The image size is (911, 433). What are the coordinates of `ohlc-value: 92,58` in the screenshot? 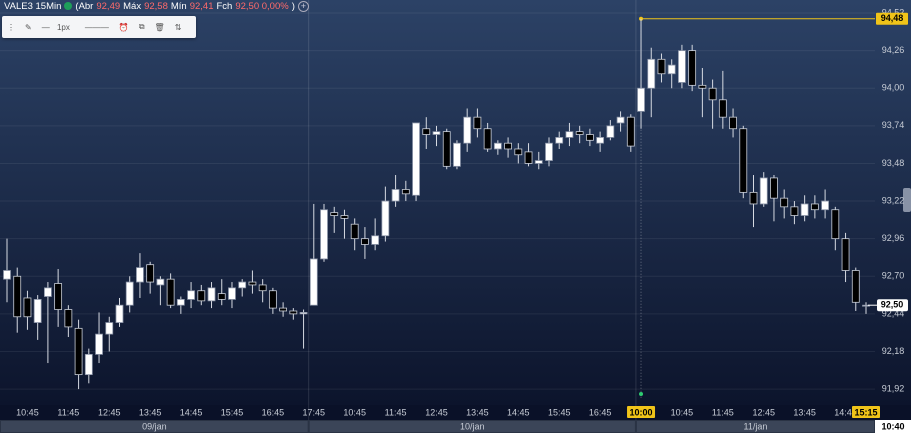 It's located at (156, 6).